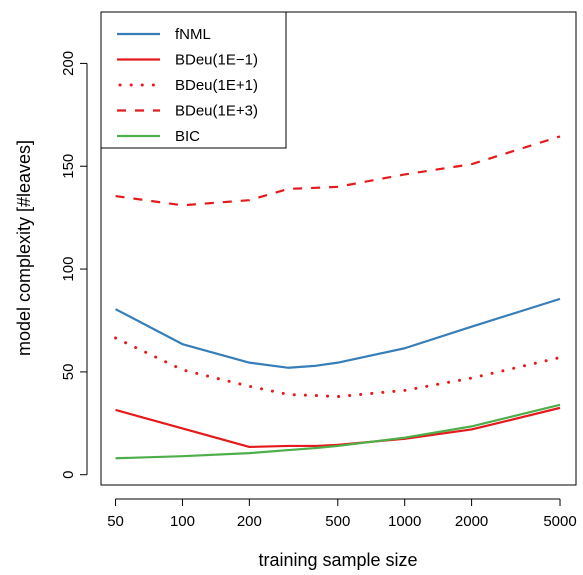 This screenshot has width=583, height=575. What do you see at coordinates (337, 560) in the screenshot?
I see `x-axis-title: training sample size` at bounding box center [337, 560].